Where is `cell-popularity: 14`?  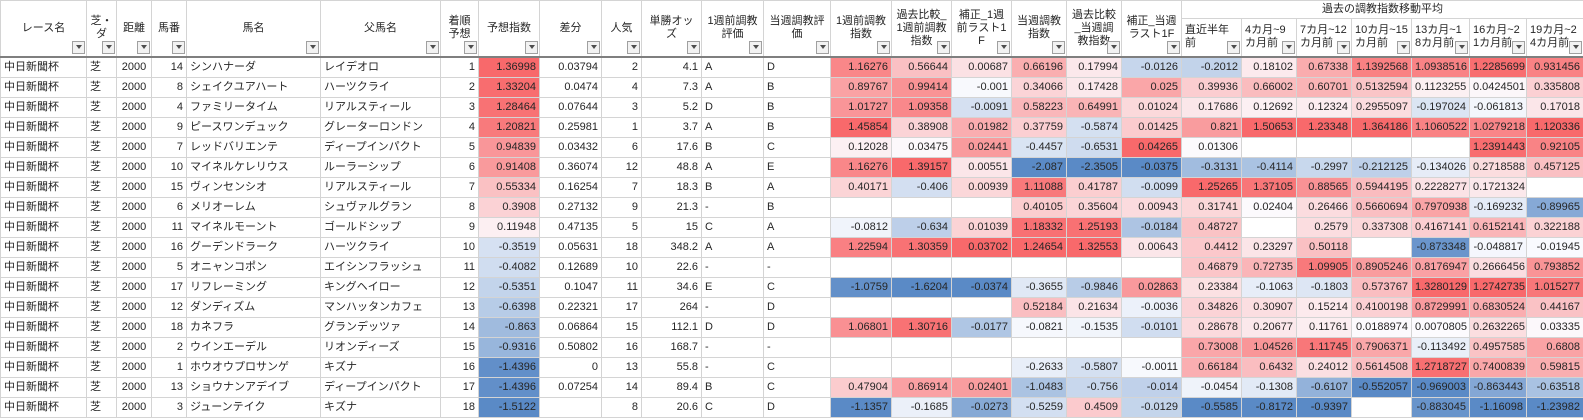
cell-popularity: 14 is located at coordinates (621, 387).